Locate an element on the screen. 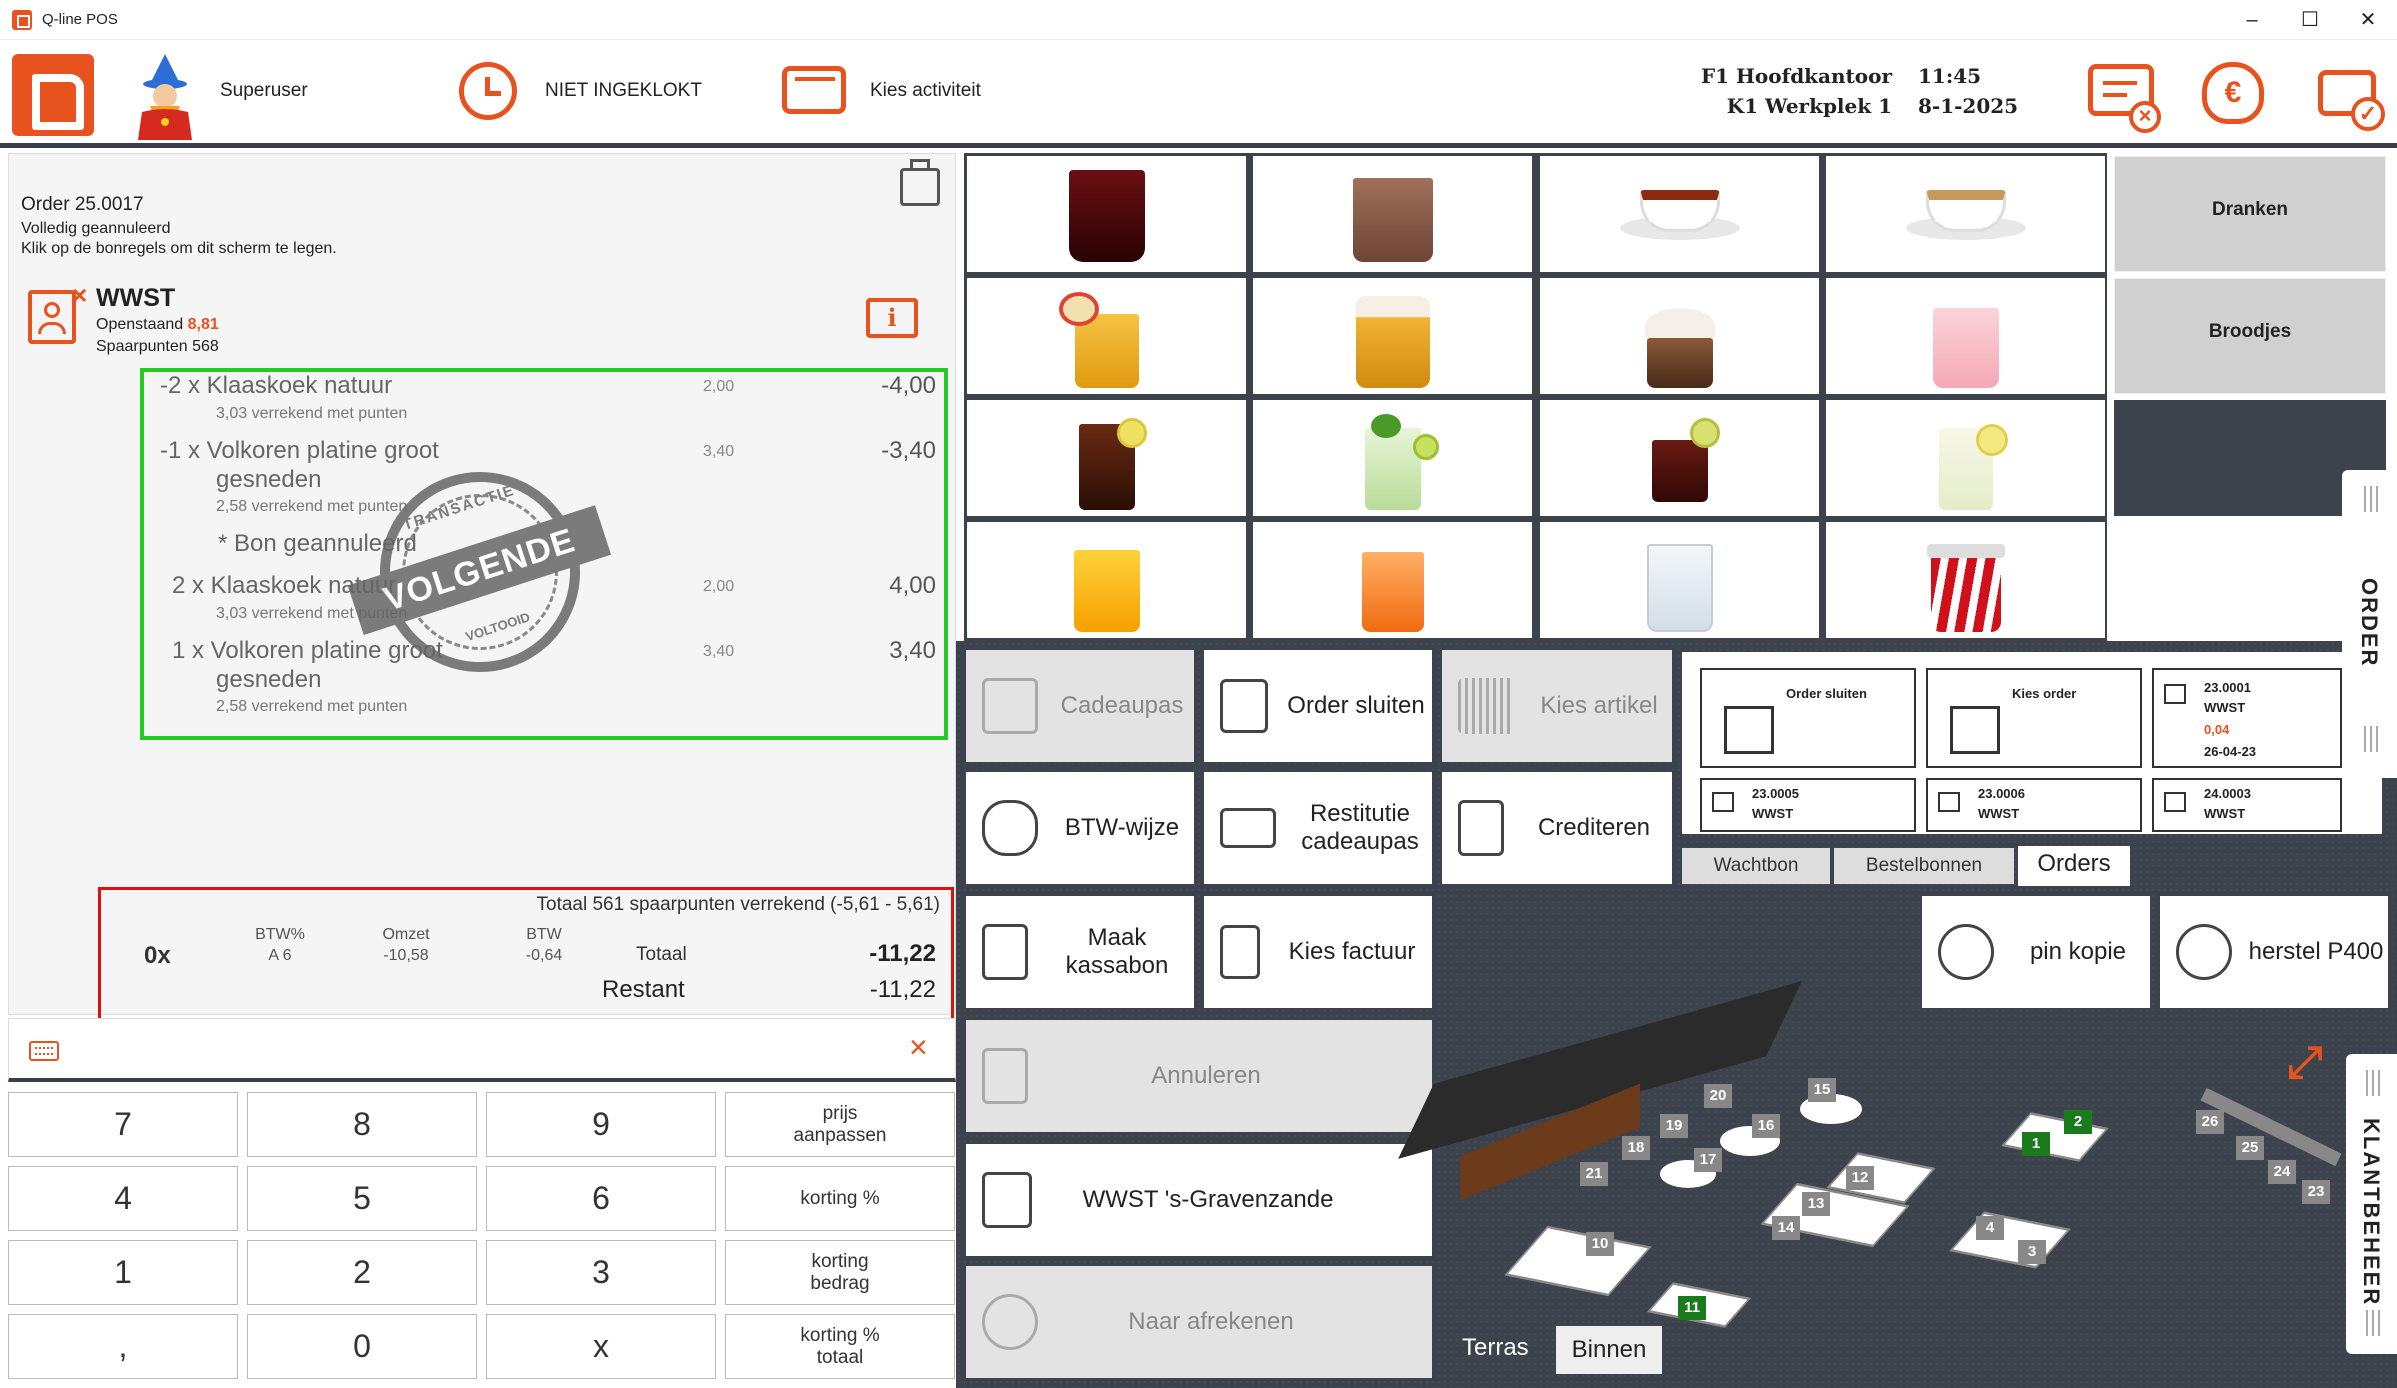 The width and height of the screenshot is (2397, 1388). floor-tab-binnen: Binnen is located at coordinates (1609, 1350).